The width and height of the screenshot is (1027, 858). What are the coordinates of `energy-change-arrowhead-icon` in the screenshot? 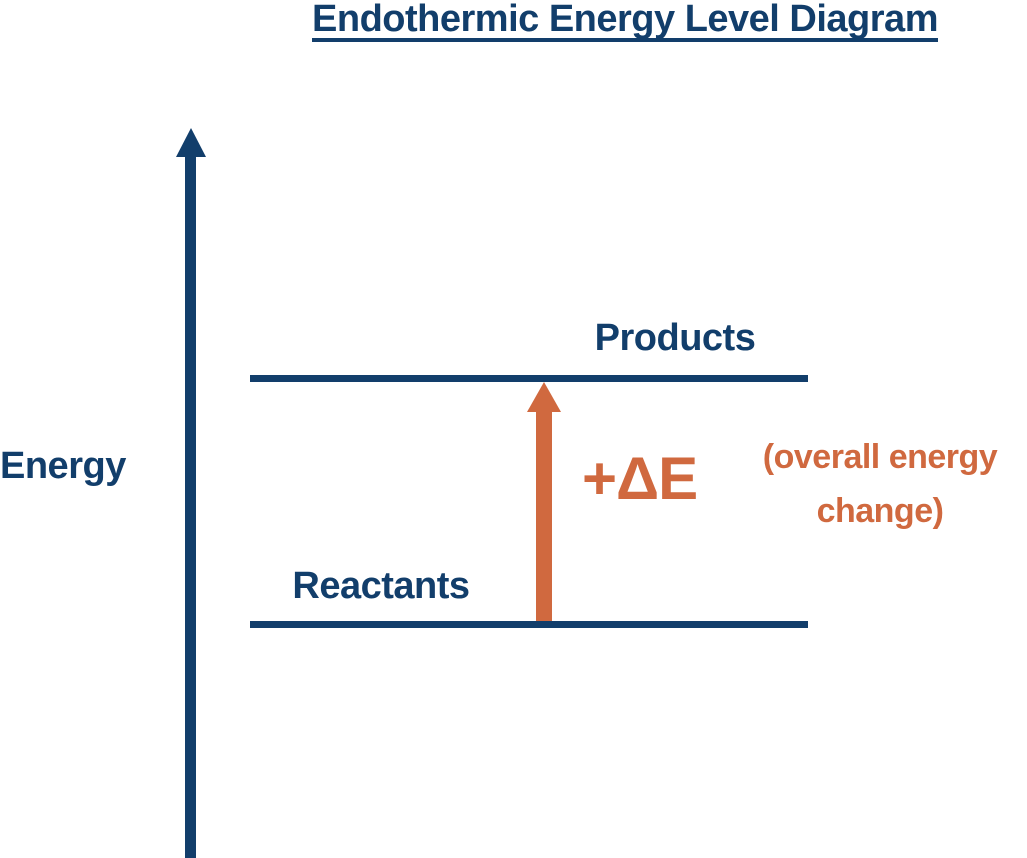 It's located at (544, 397).